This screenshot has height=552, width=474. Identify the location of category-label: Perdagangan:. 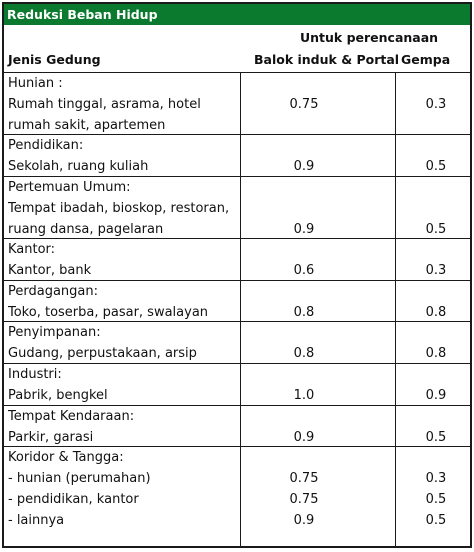
(53, 291).